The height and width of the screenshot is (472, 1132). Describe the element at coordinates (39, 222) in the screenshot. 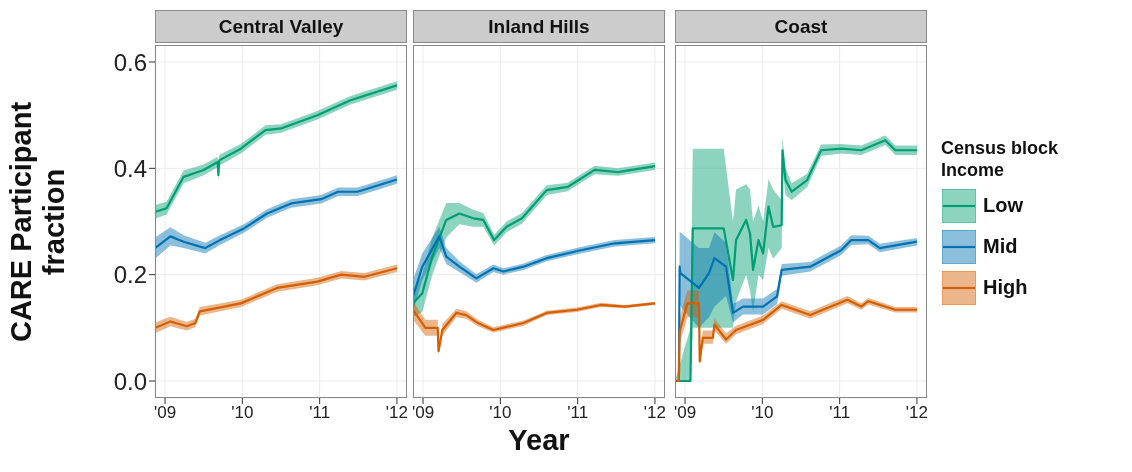

I see `y-axis-title: CARE Participant fraction` at that location.